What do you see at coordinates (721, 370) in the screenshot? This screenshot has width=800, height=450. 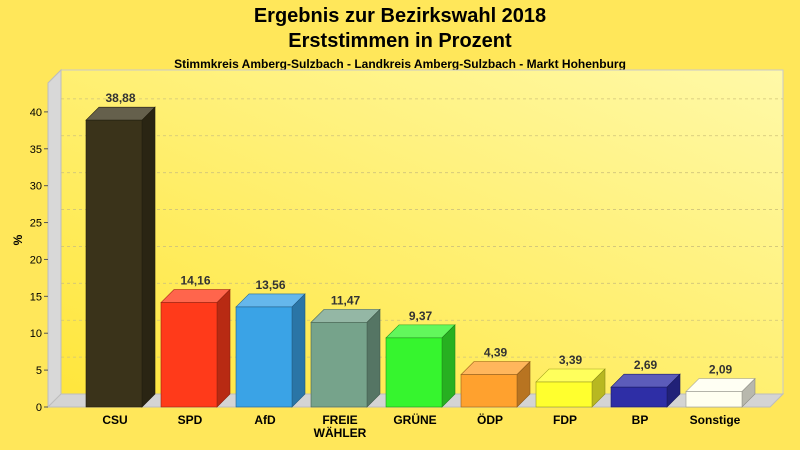 I see `bar-value-label: 2,09` at bounding box center [721, 370].